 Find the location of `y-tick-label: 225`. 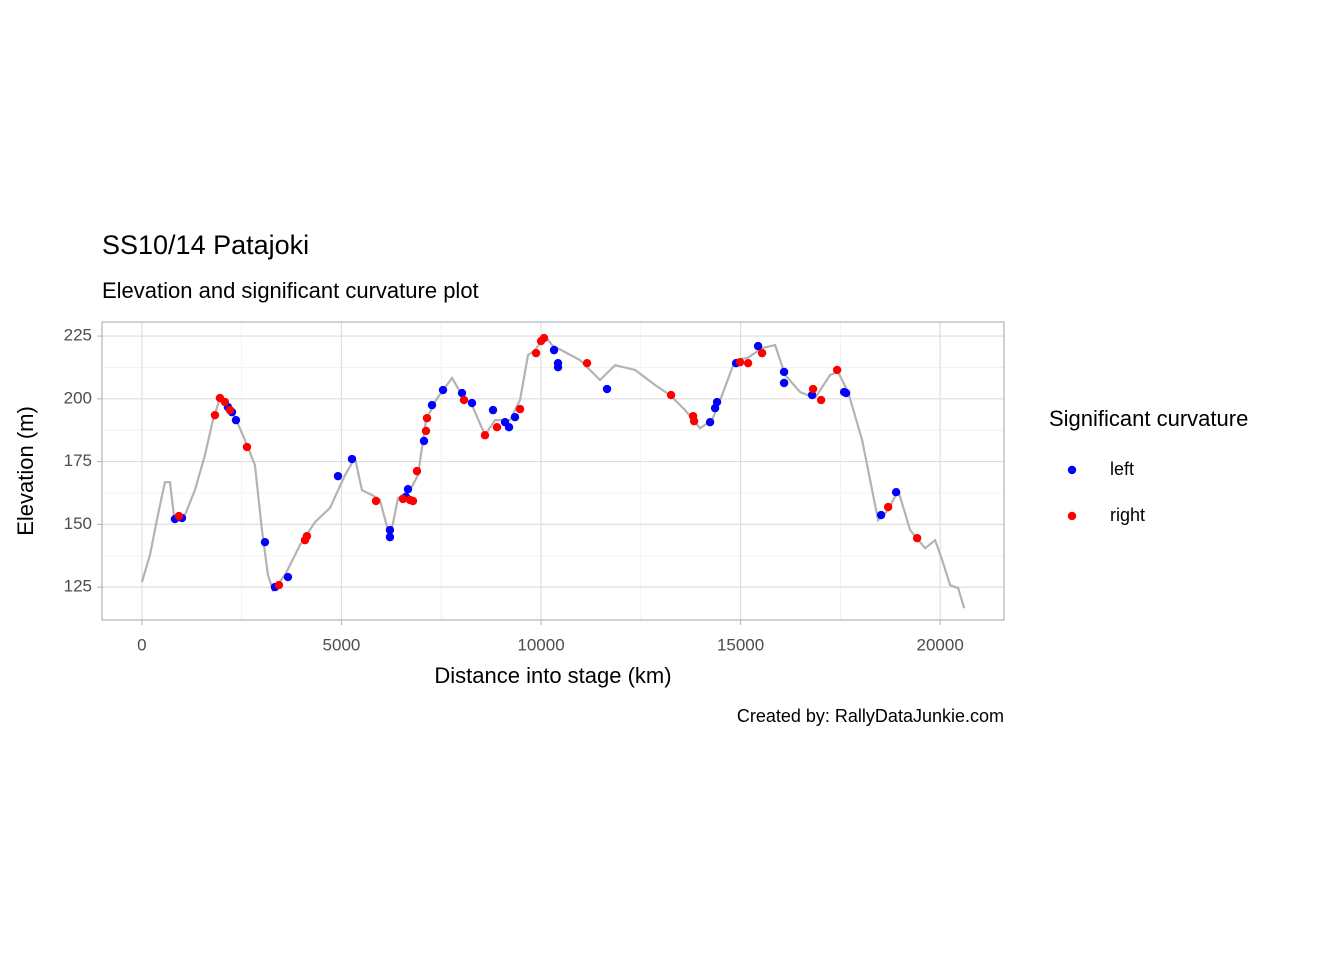

y-tick-label: 225 is located at coordinates (78, 335).